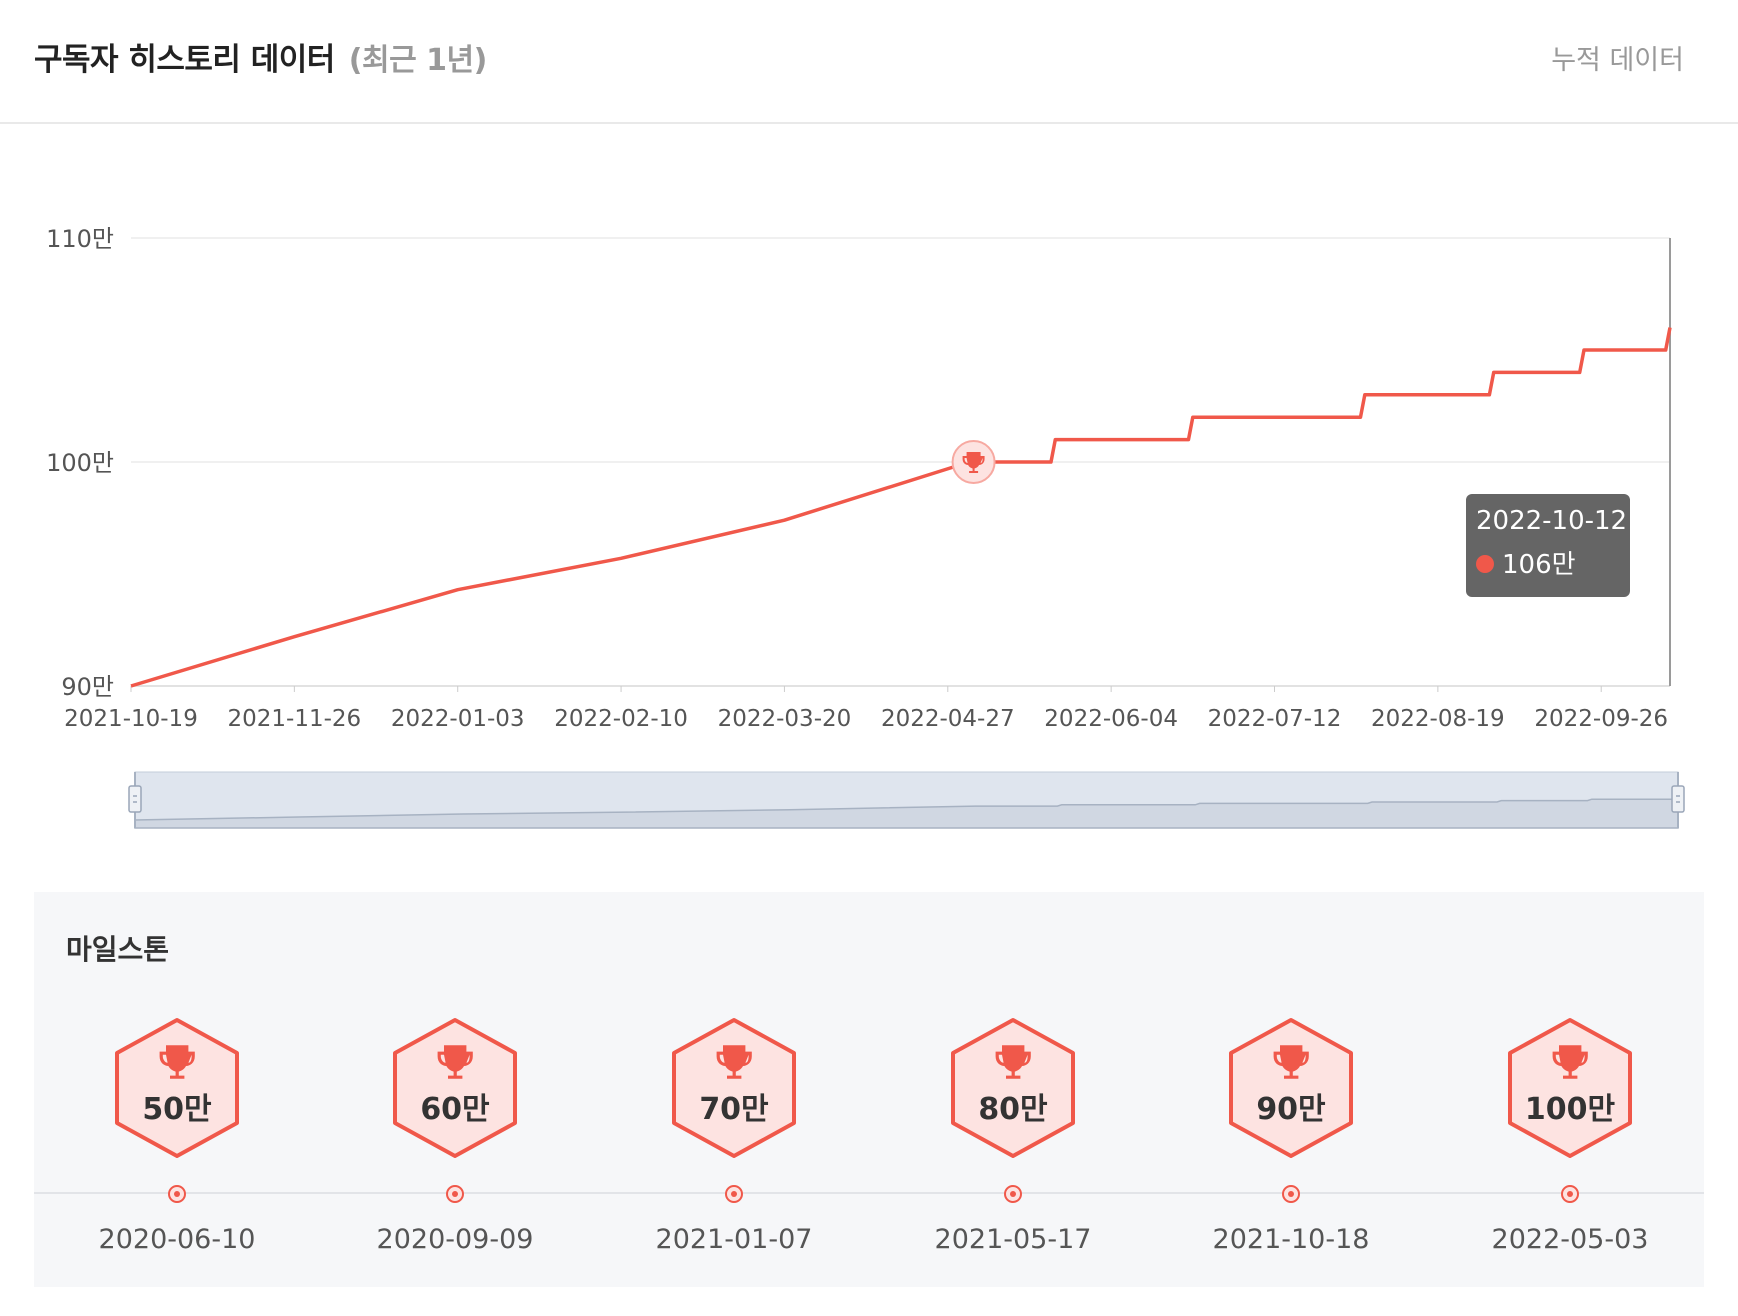  I want to click on navigator-handle-right, so click(1678, 799).